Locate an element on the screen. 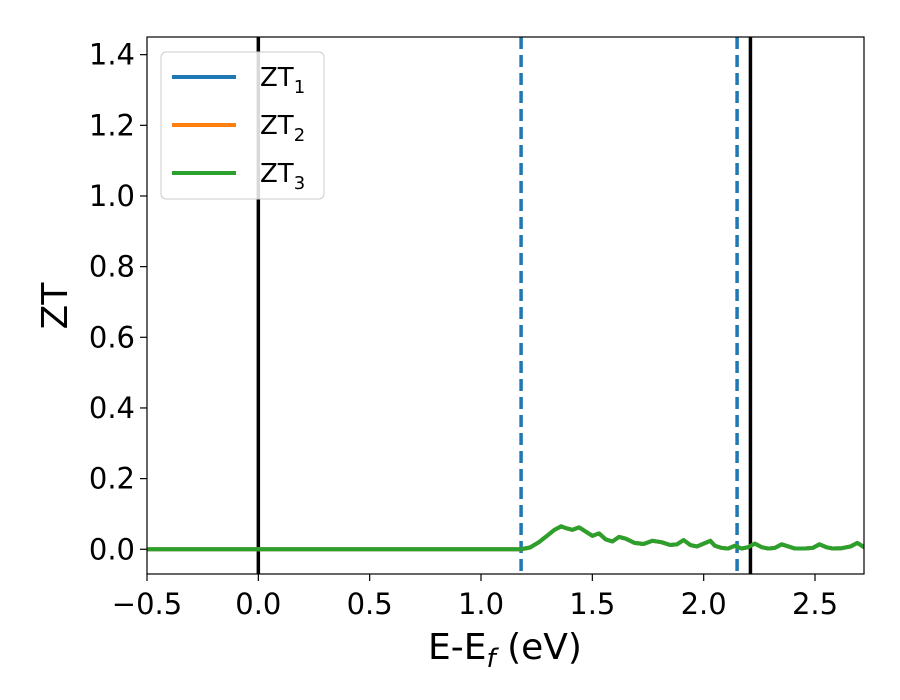  x-tick-label: 2.5 is located at coordinates (815, 604).